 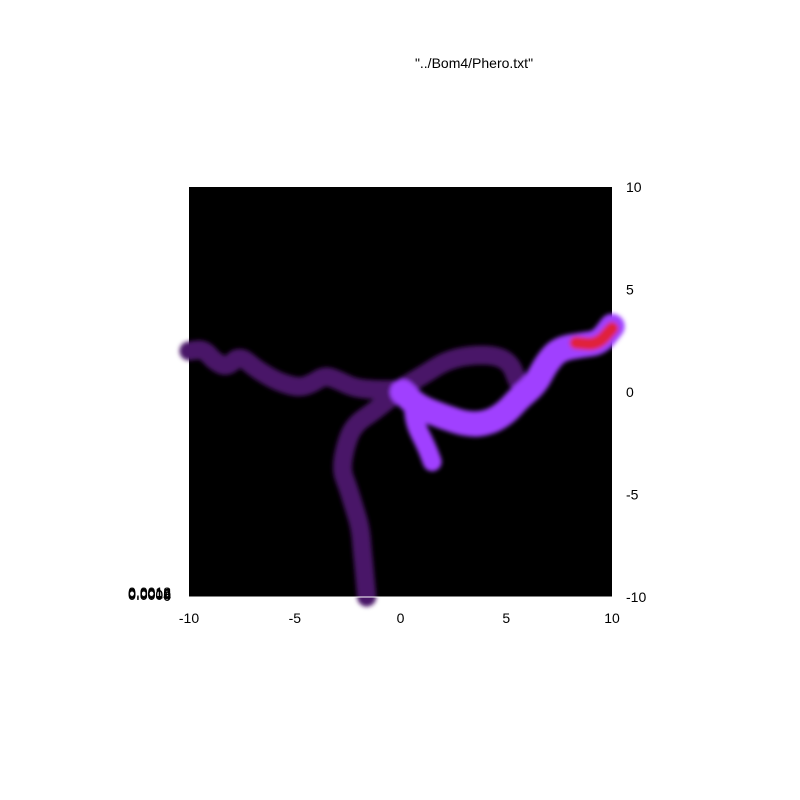 I want to click on trail-upper-loop, so click(x=461, y=370).